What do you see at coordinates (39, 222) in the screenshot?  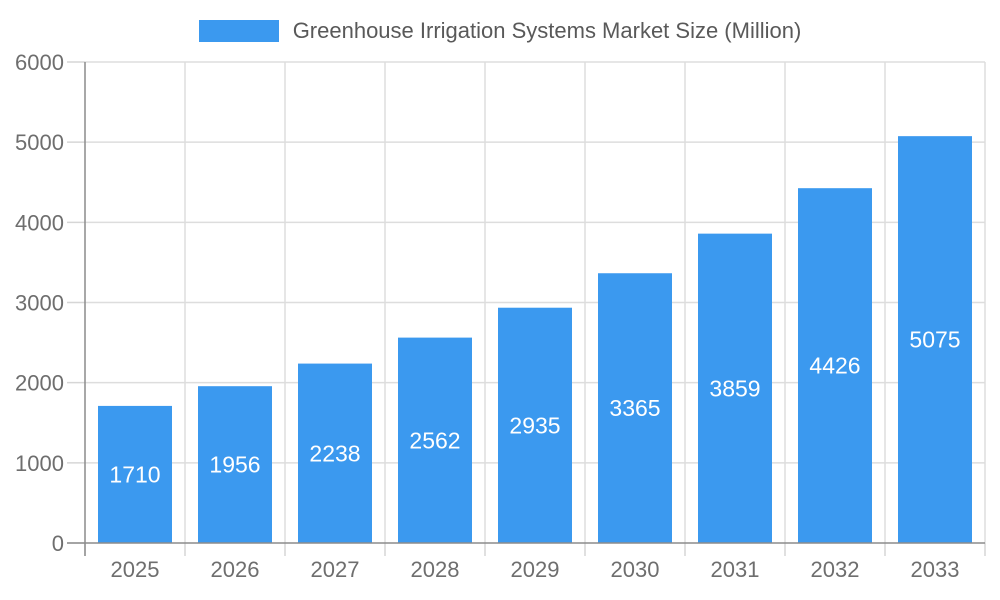 I see `y-tick-label: 4000` at bounding box center [39, 222].